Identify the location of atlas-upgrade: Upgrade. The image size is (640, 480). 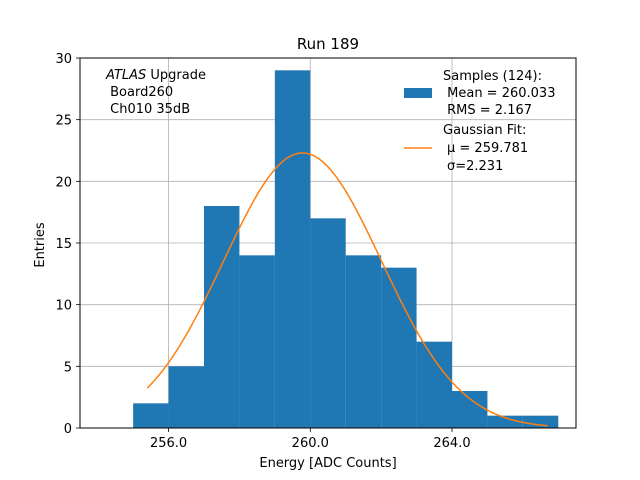
(176, 75).